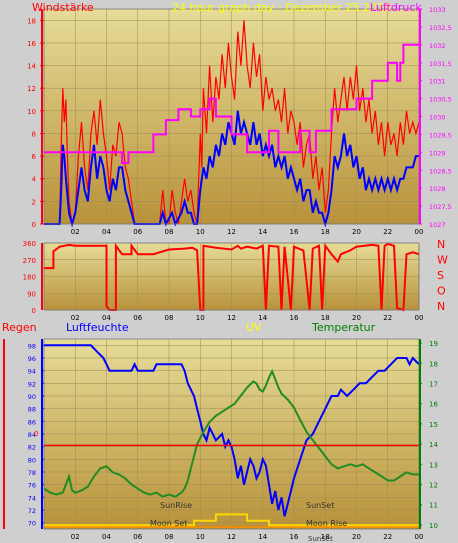 The height and width of the screenshot is (543, 458). I want to click on wind-y-tick-label: 8, so click(34, 134).